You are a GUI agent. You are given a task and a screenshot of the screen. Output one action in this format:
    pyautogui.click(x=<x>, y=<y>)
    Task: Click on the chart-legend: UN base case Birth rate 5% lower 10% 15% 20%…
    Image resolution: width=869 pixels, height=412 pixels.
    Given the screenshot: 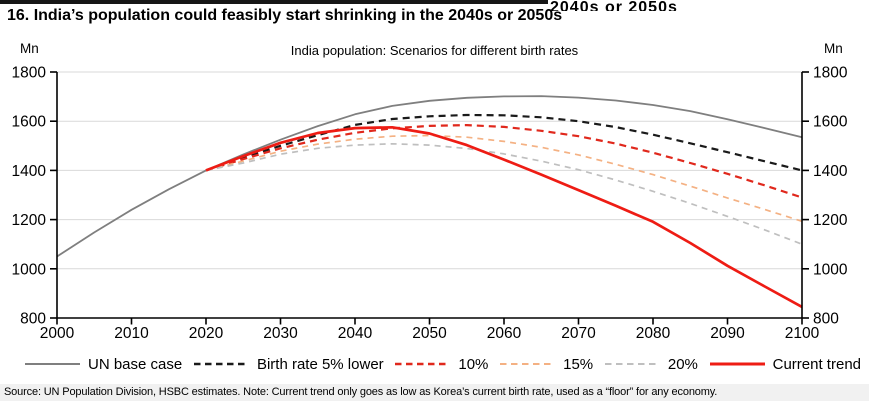 What is the action you would take?
    pyautogui.click(x=442, y=364)
    